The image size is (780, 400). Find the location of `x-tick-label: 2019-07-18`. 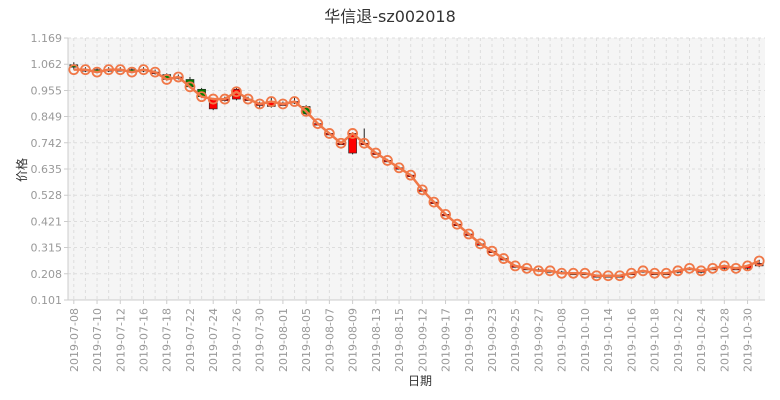

x-tick-label: 2019-07-18 is located at coordinates (167, 340).